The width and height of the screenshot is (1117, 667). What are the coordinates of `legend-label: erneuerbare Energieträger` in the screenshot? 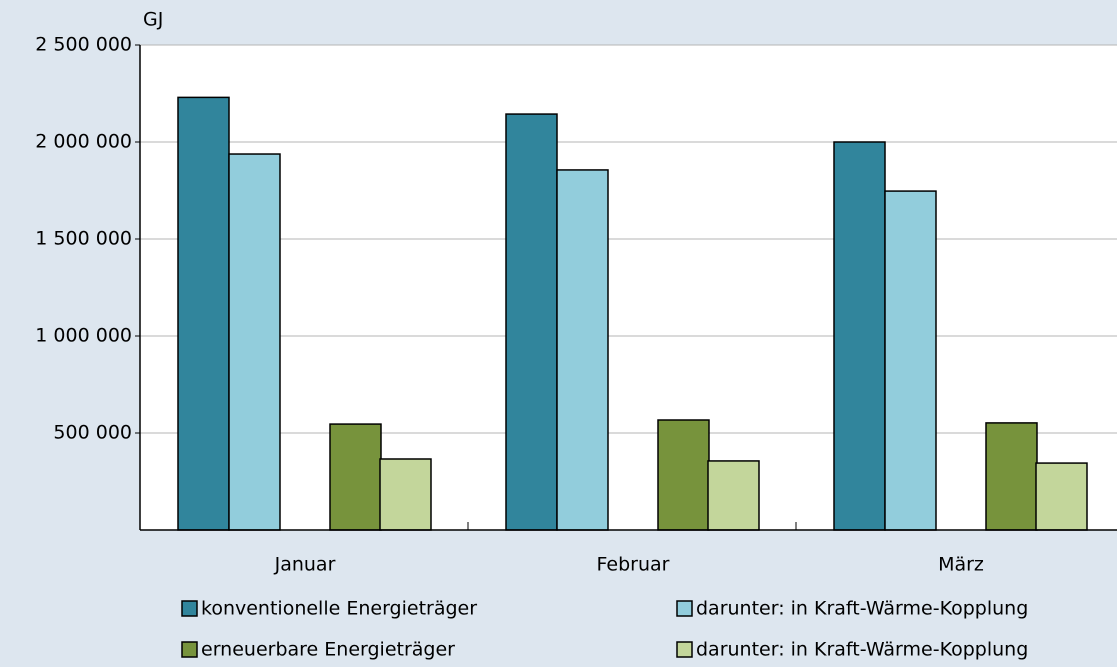 It's located at (328, 650).